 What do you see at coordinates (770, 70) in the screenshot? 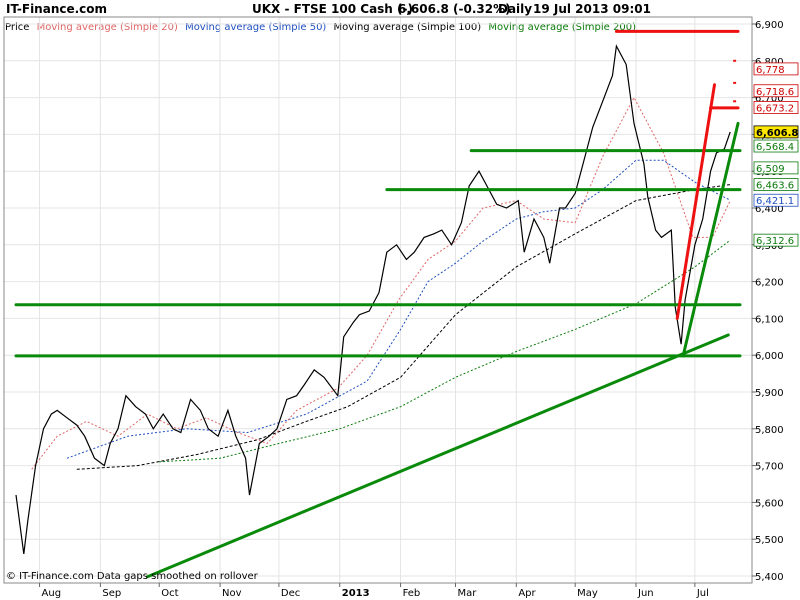
I see `value-label-text: 6,778` at bounding box center [770, 70].